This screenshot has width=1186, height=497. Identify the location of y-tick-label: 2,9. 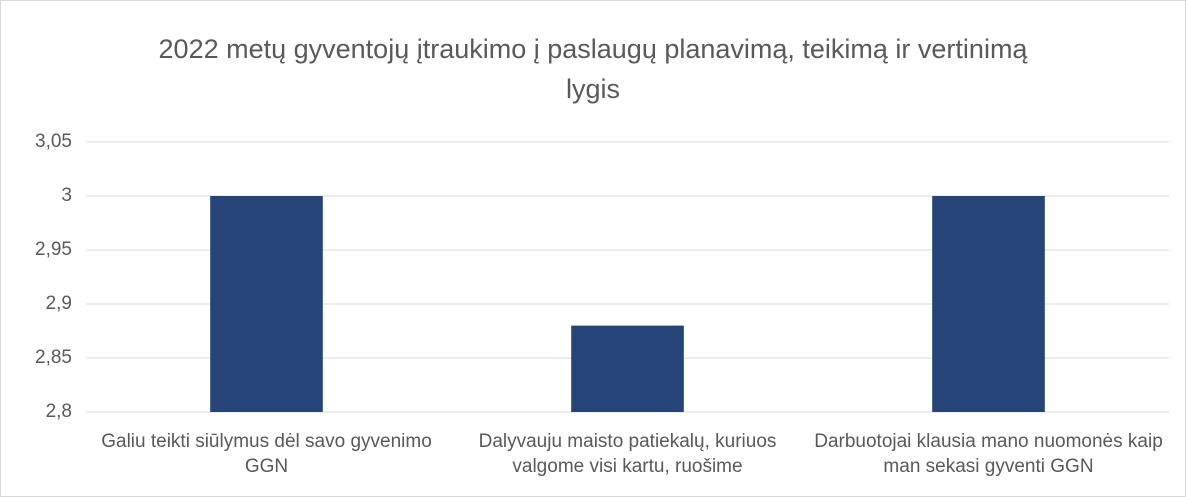
(59, 303).